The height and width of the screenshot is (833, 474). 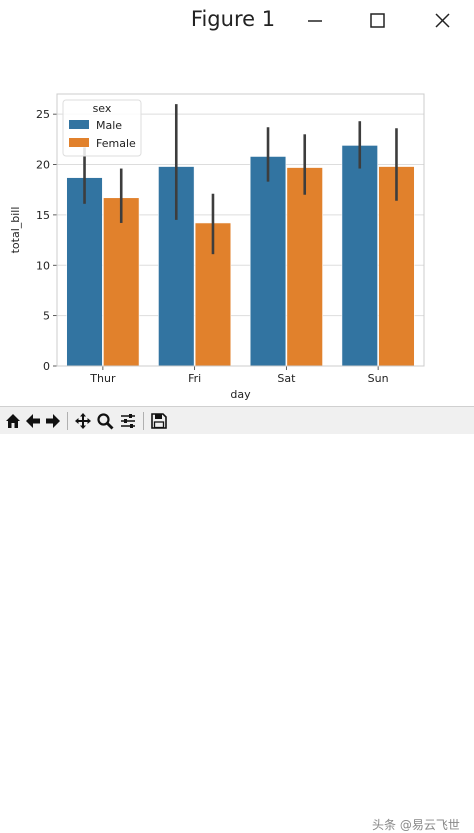 I want to click on window-title: Figure 1, so click(x=233, y=19).